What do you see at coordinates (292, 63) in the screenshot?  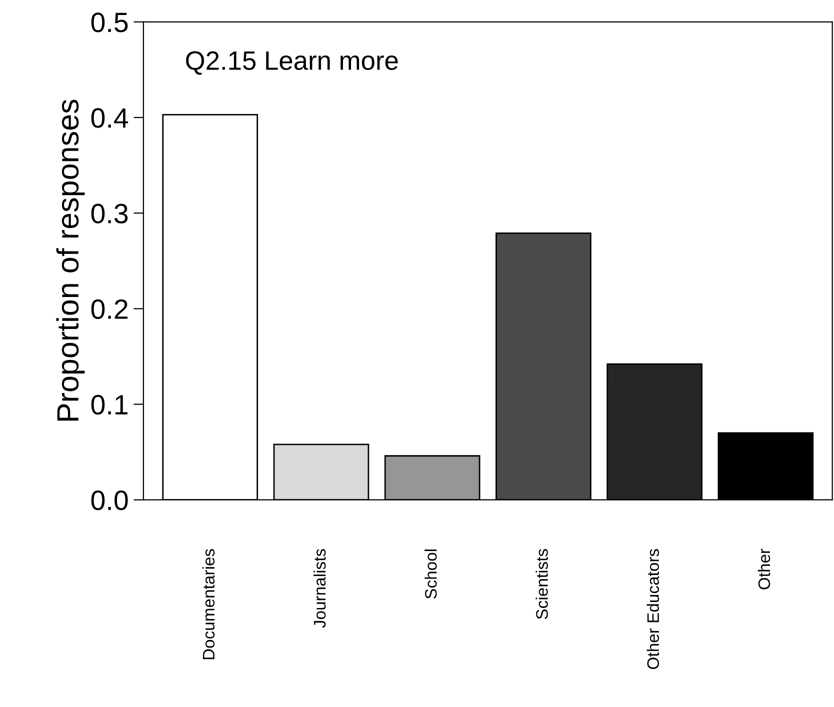 I see `text: Q2.15 Learn more` at bounding box center [292, 63].